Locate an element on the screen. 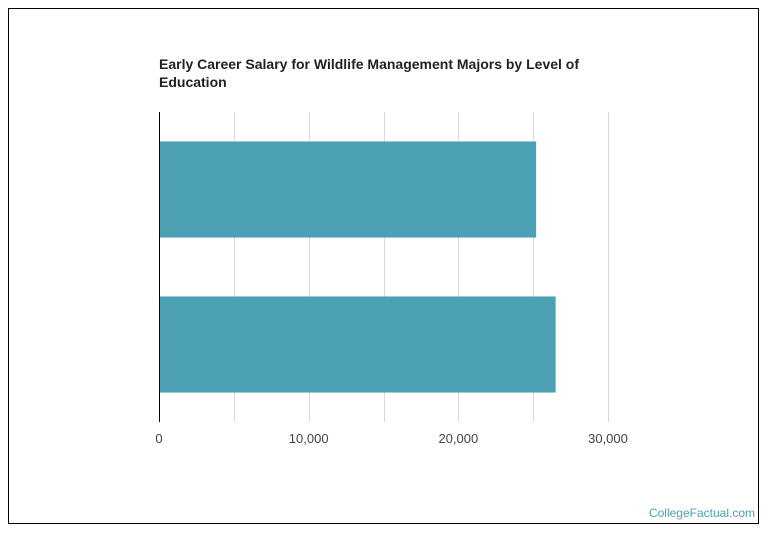 The image size is (770, 536). x-tick-label: 20,000 is located at coordinates (458, 438).